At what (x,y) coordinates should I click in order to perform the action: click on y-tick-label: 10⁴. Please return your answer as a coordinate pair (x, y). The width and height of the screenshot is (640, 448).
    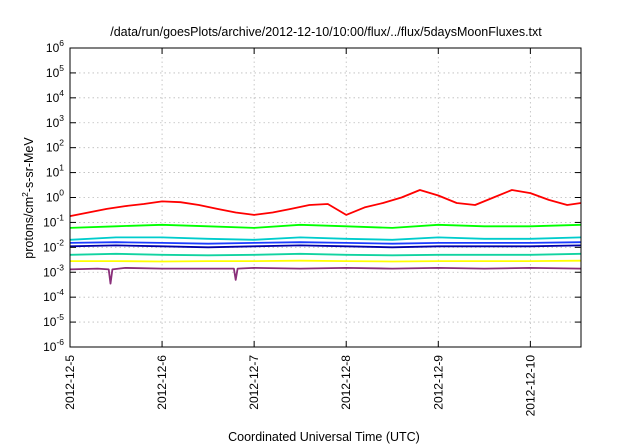
    Looking at the image, I should click on (55, 96).